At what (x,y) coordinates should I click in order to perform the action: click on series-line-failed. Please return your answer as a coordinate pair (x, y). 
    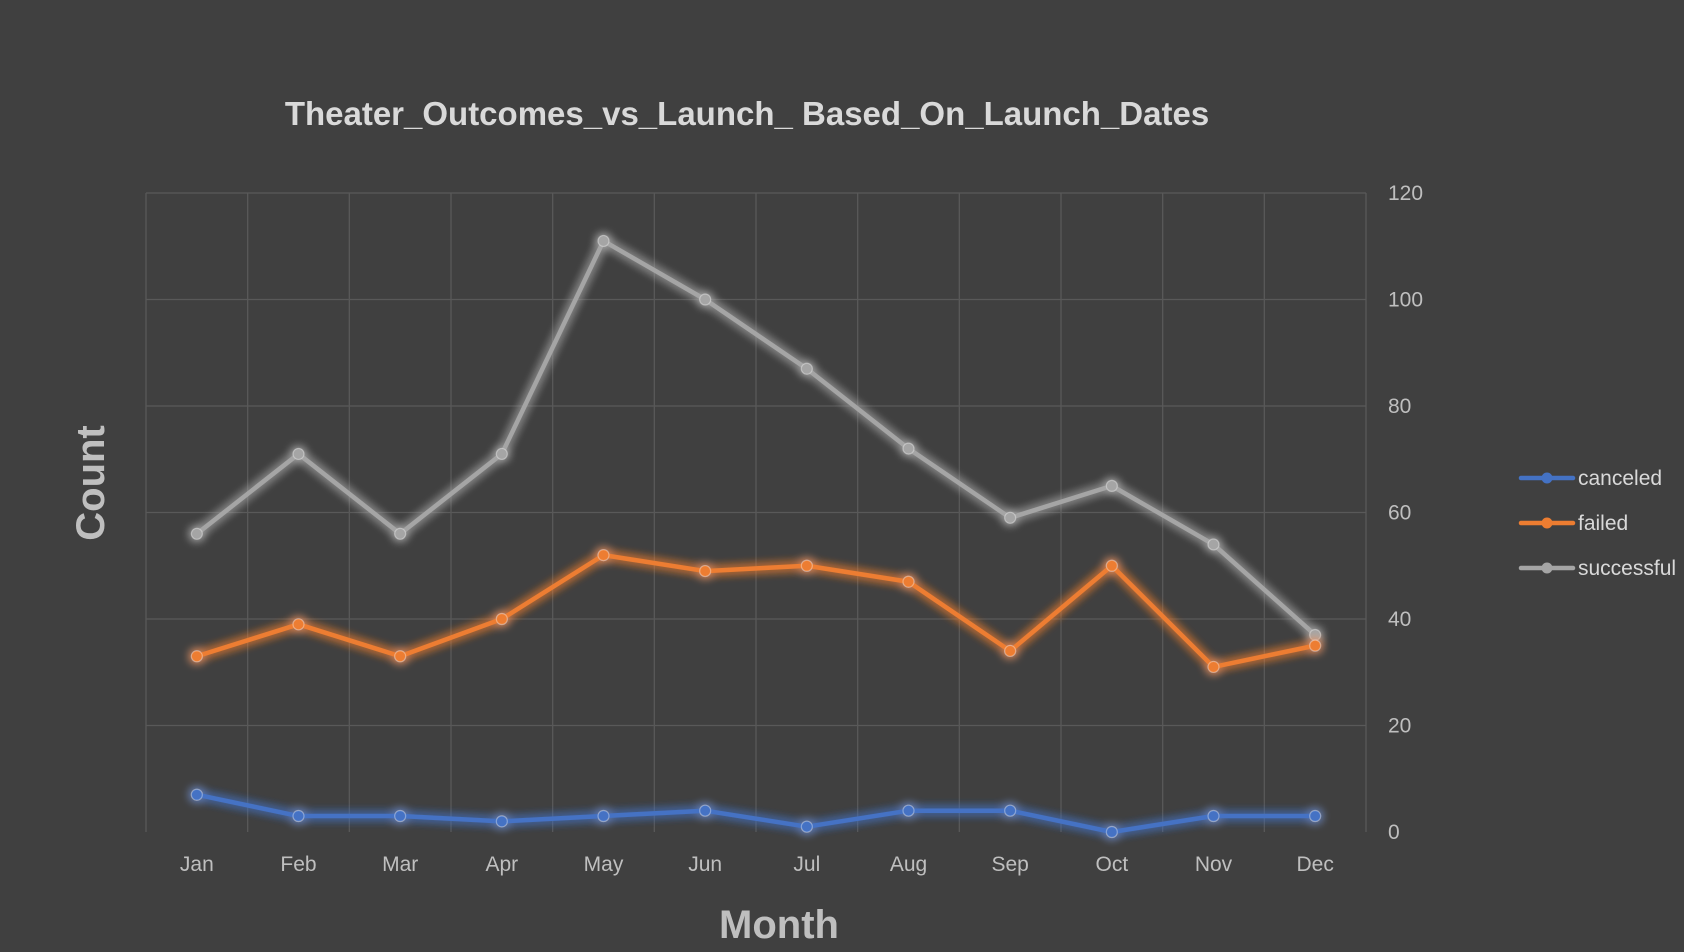
    Looking at the image, I should click on (756, 611).